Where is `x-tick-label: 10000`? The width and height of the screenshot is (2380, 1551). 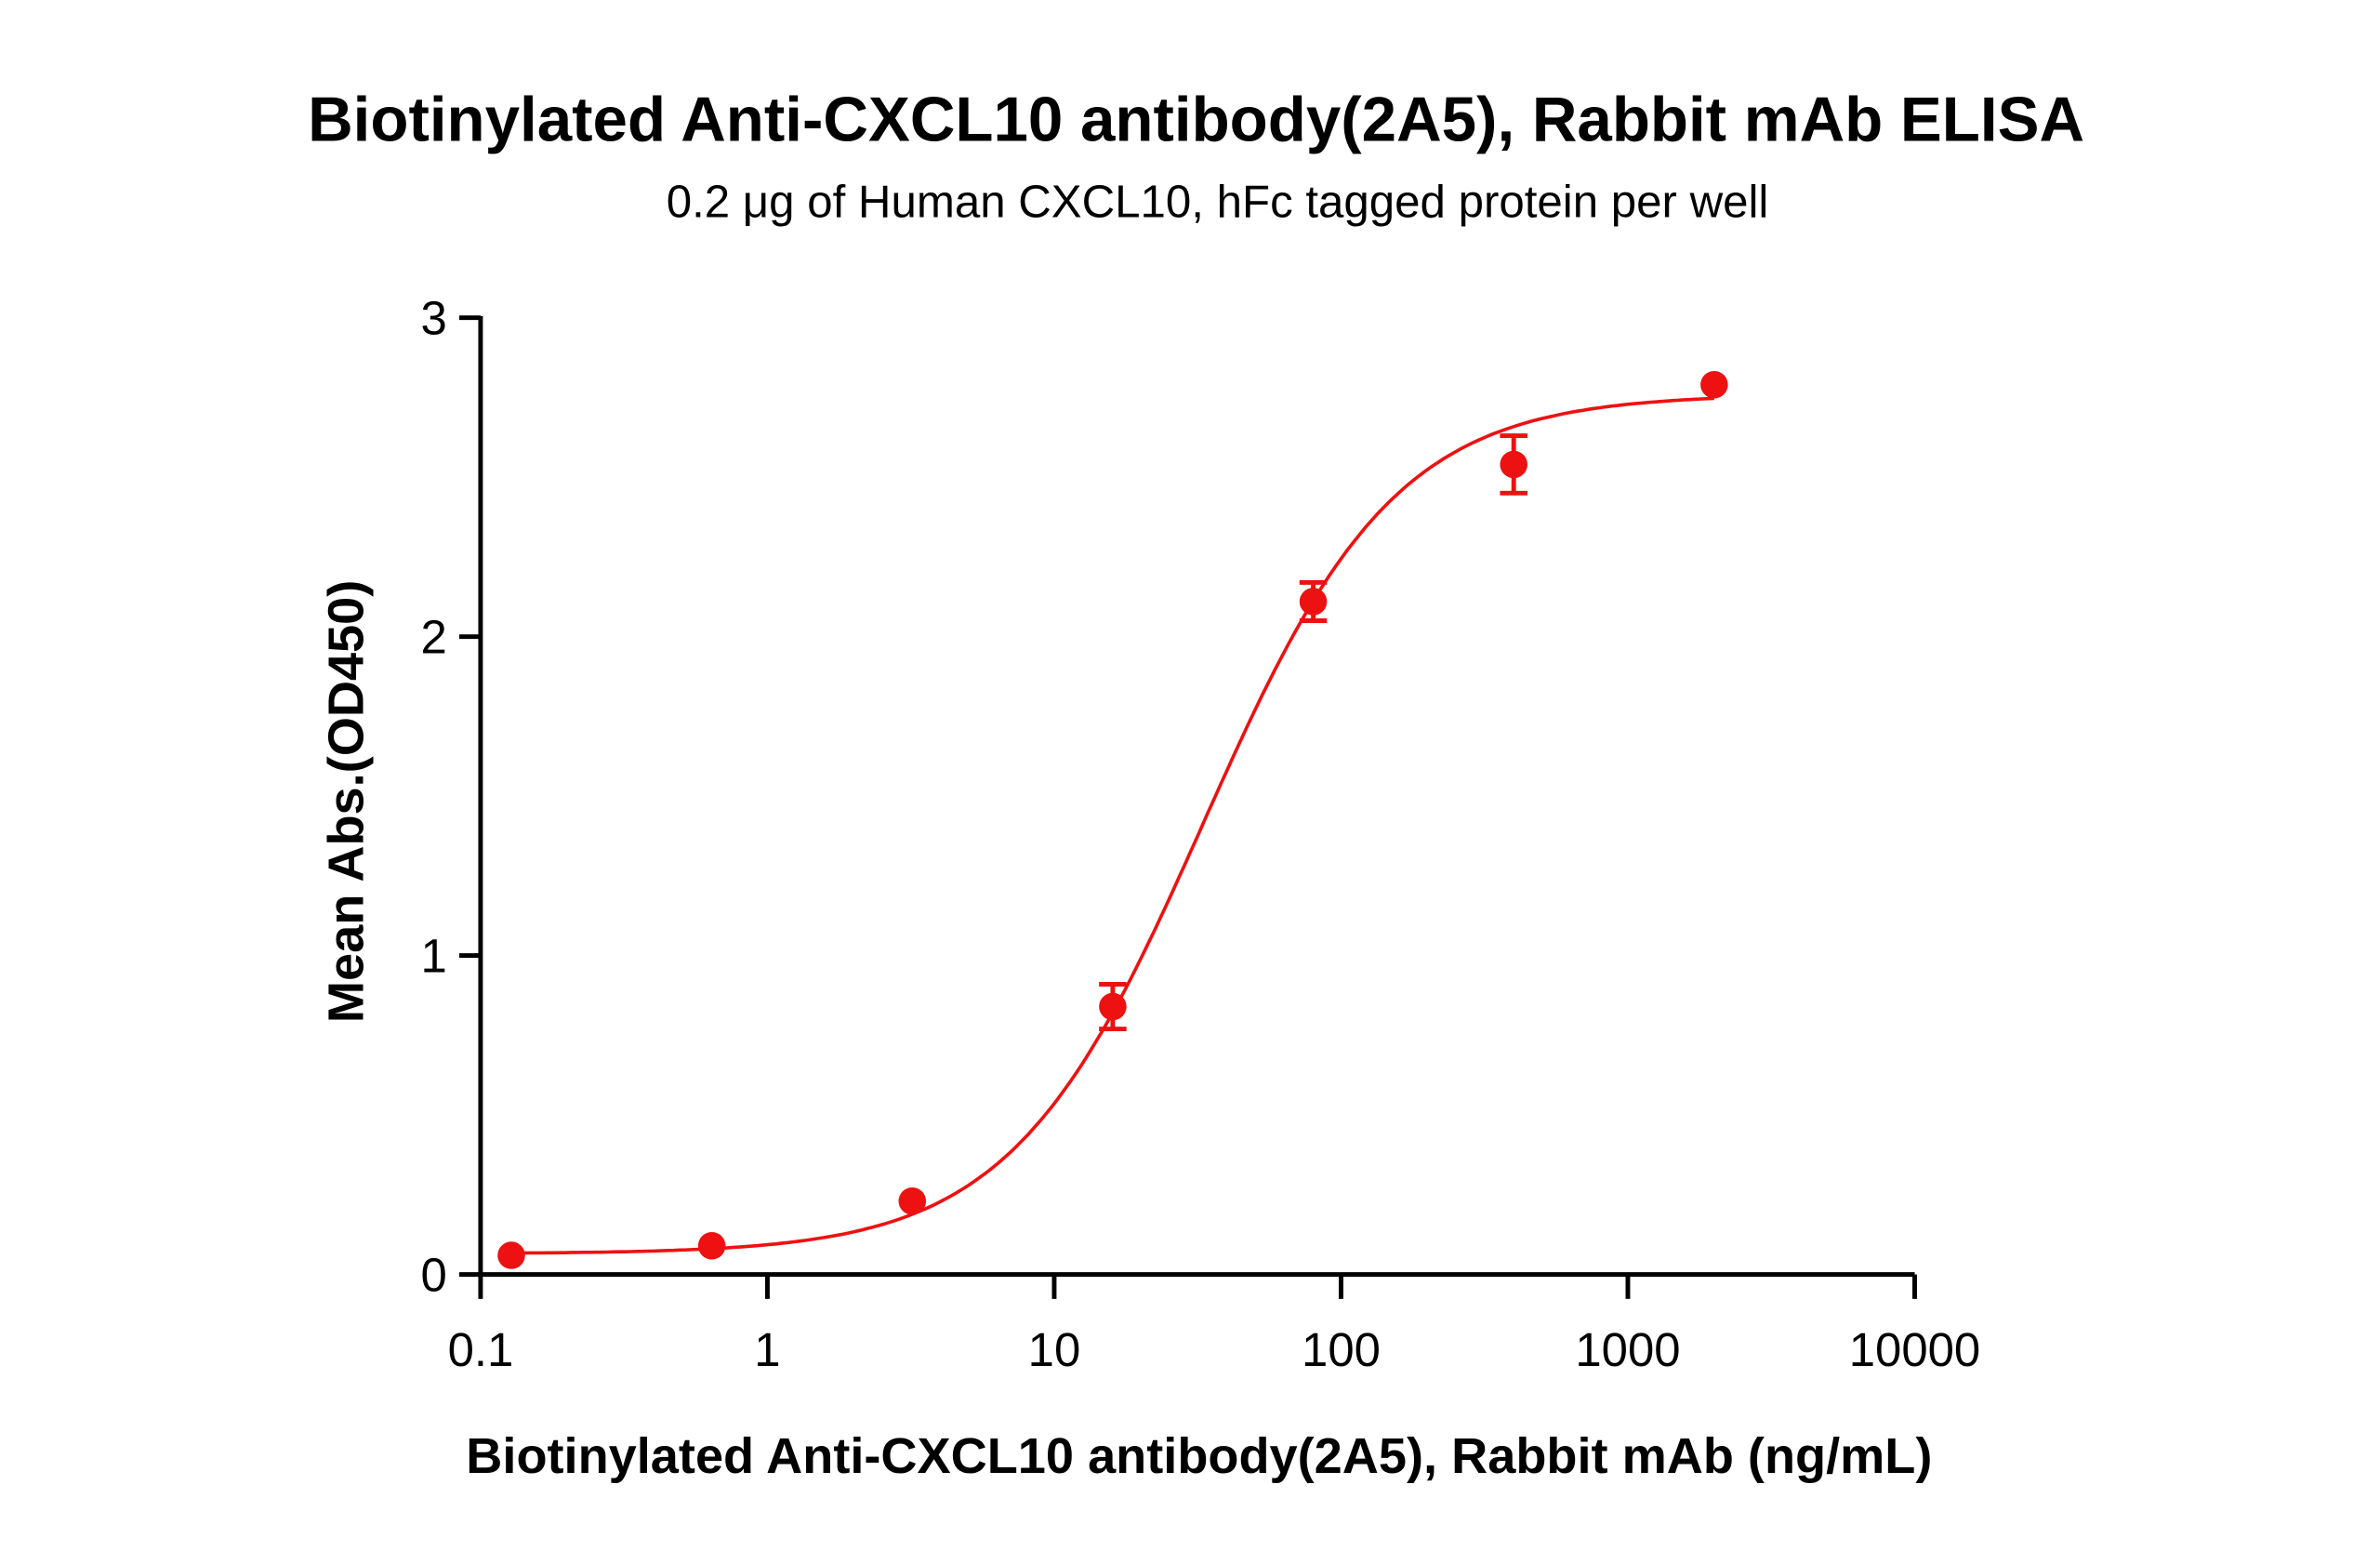
x-tick-label: 10000 is located at coordinates (1914, 1349).